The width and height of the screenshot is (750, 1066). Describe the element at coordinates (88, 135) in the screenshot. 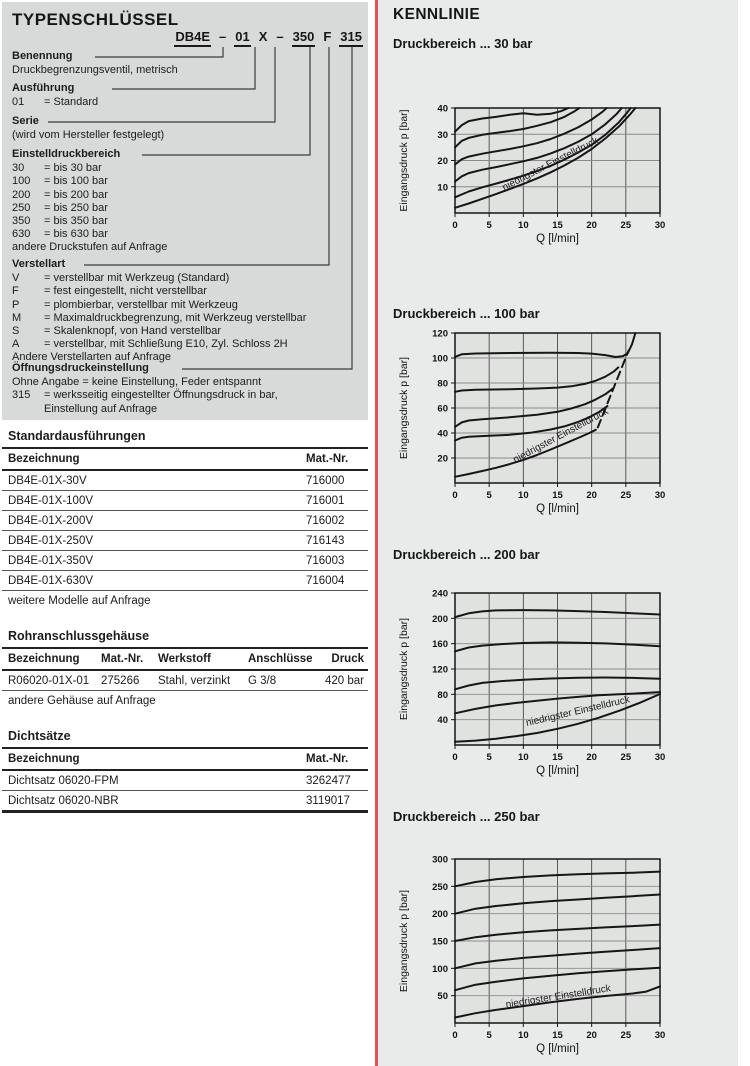

I see `row-text: (wird vom Hersteller festgelegt)` at that location.